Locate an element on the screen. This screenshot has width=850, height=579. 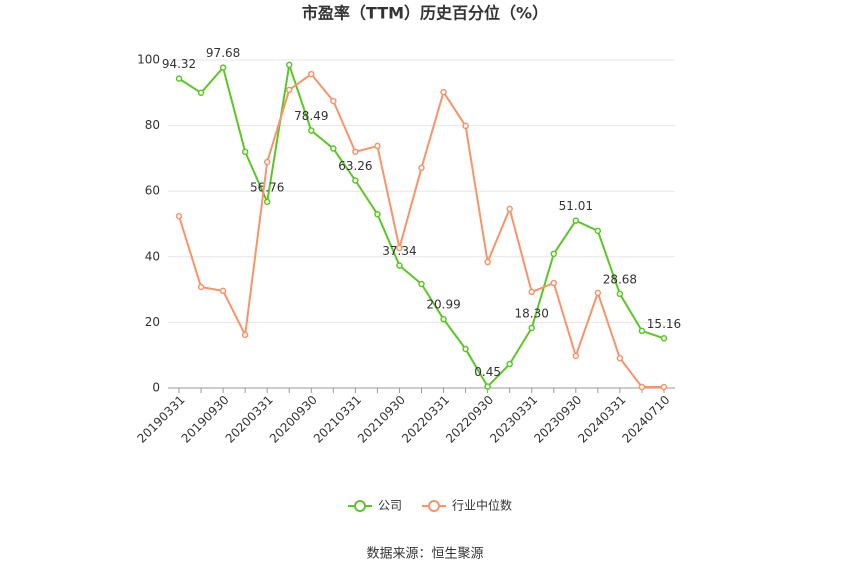
y-tick-label: 100 is located at coordinates (148, 60).